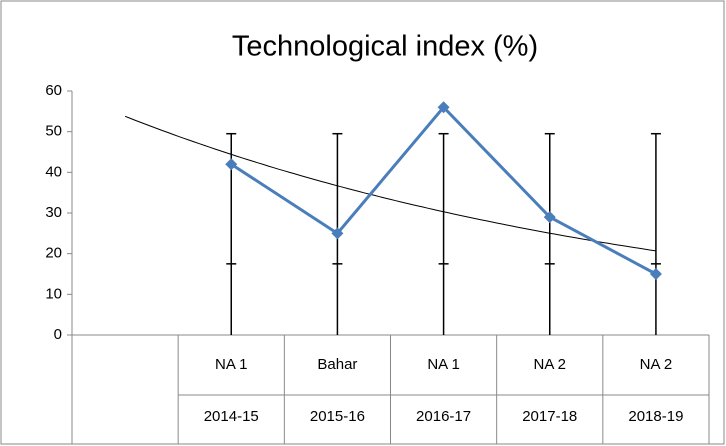 The width and height of the screenshot is (726, 446). What do you see at coordinates (337, 364) in the screenshot?
I see `x-tick-label: Bahar` at bounding box center [337, 364].